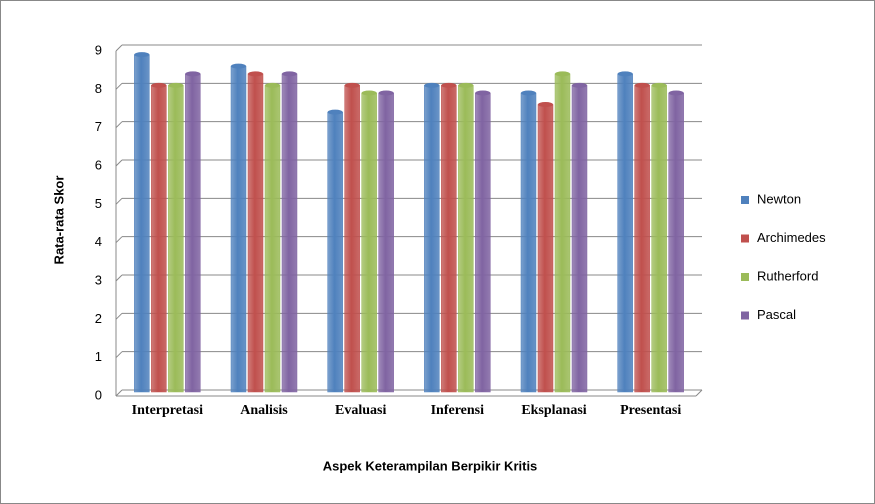 The height and width of the screenshot is (504, 875). What do you see at coordinates (98, 49) in the screenshot?
I see `y-tick-label: 9` at bounding box center [98, 49].